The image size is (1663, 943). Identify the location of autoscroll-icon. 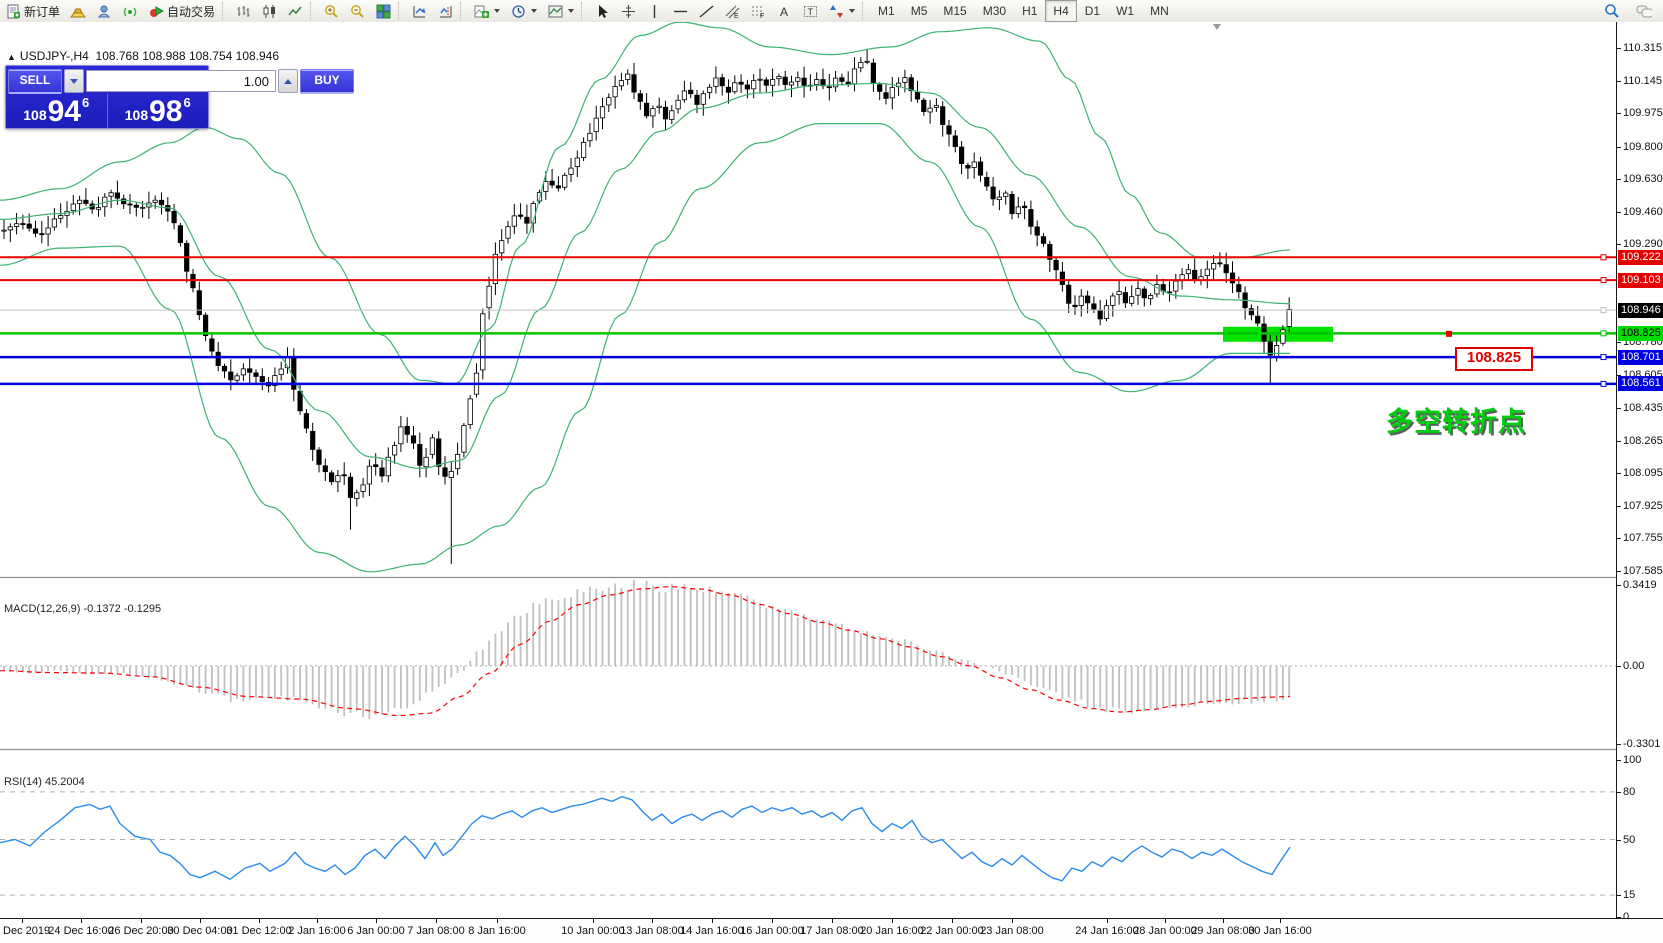
(419, 11).